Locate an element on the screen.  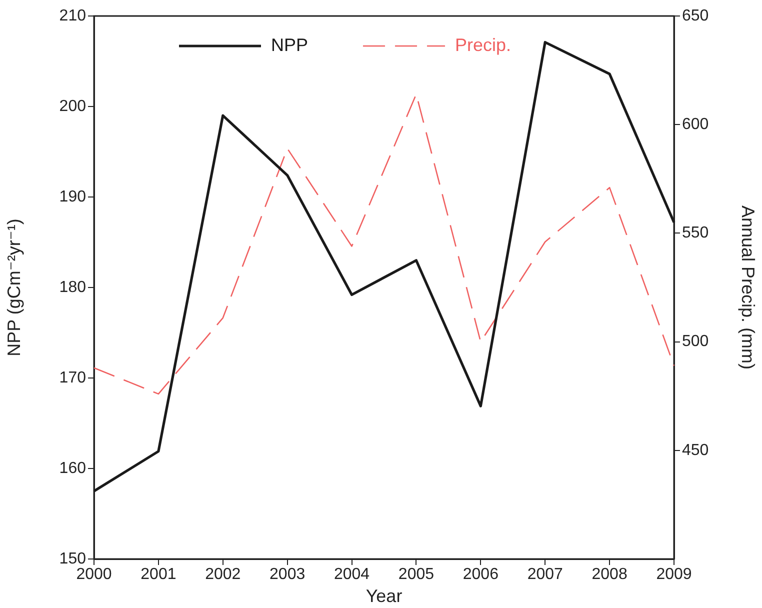
y2-tick-label: 600 is located at coordinates (695, 125).